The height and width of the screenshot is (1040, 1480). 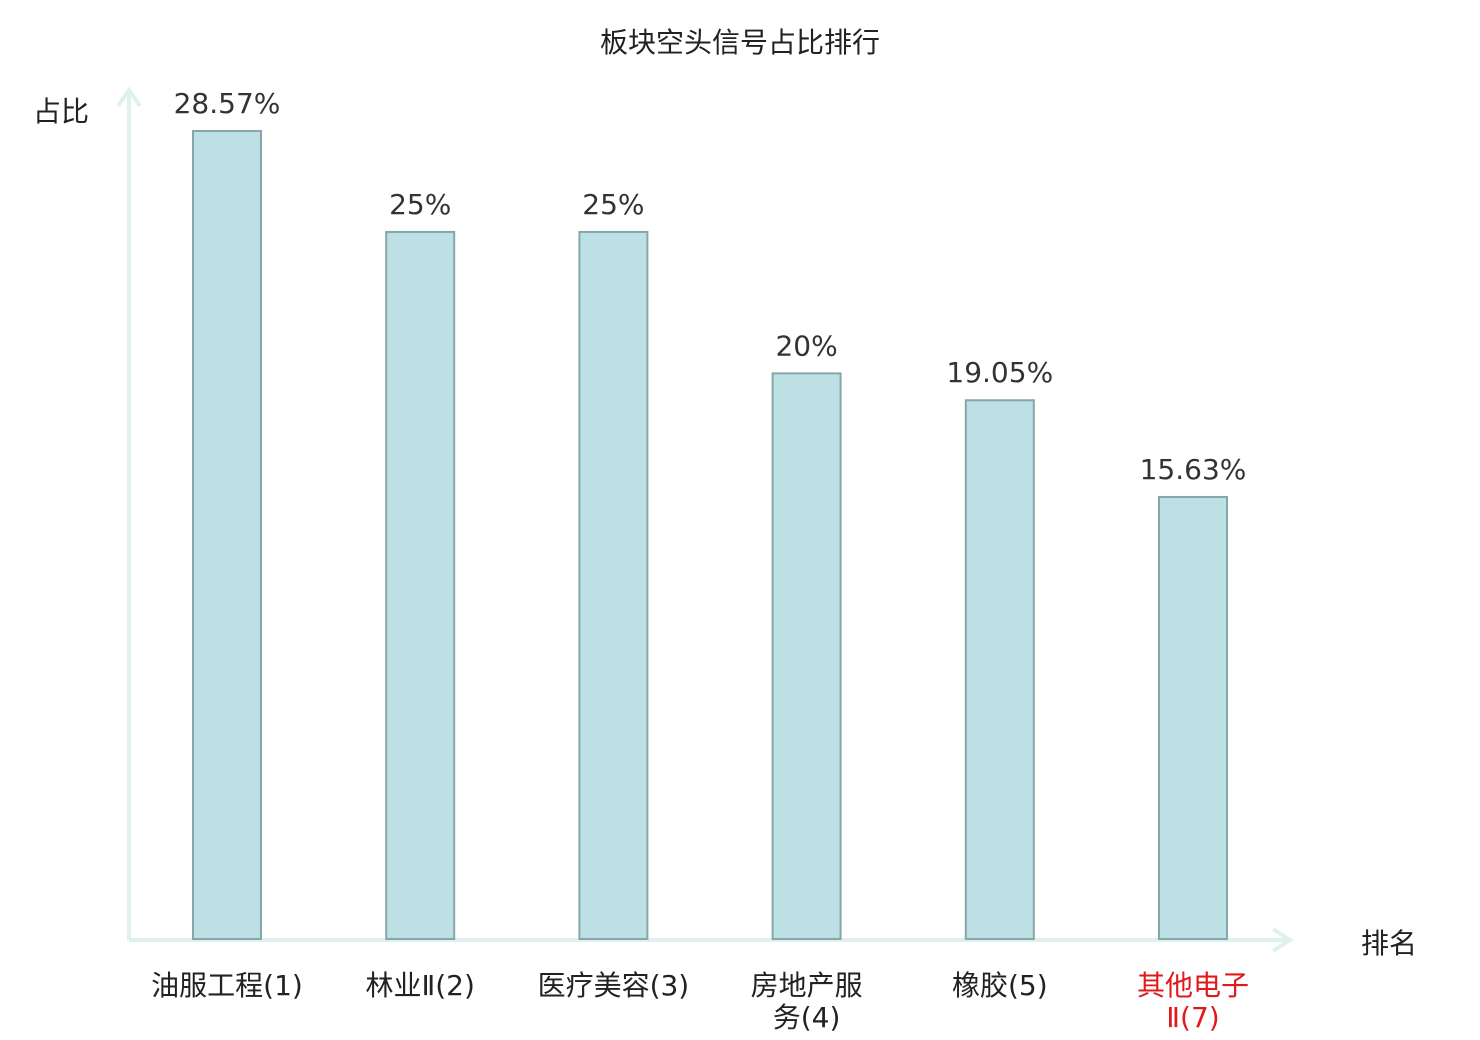 I want to click on x-tick-label: 橡胶(5), so click(x=1000, y=985).